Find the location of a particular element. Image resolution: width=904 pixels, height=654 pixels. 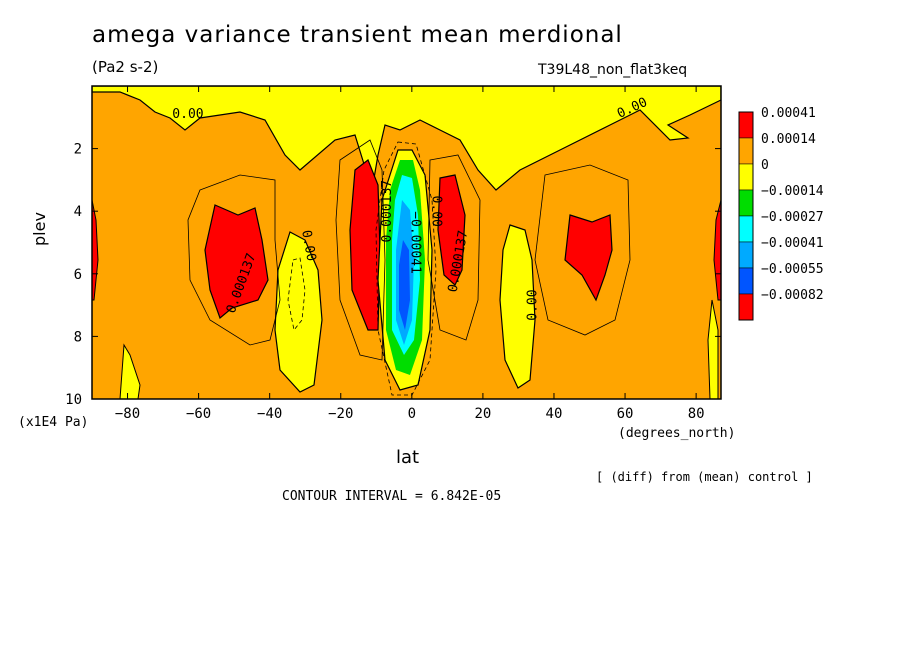

fill-left-edge is located at coordinates (95, 250).